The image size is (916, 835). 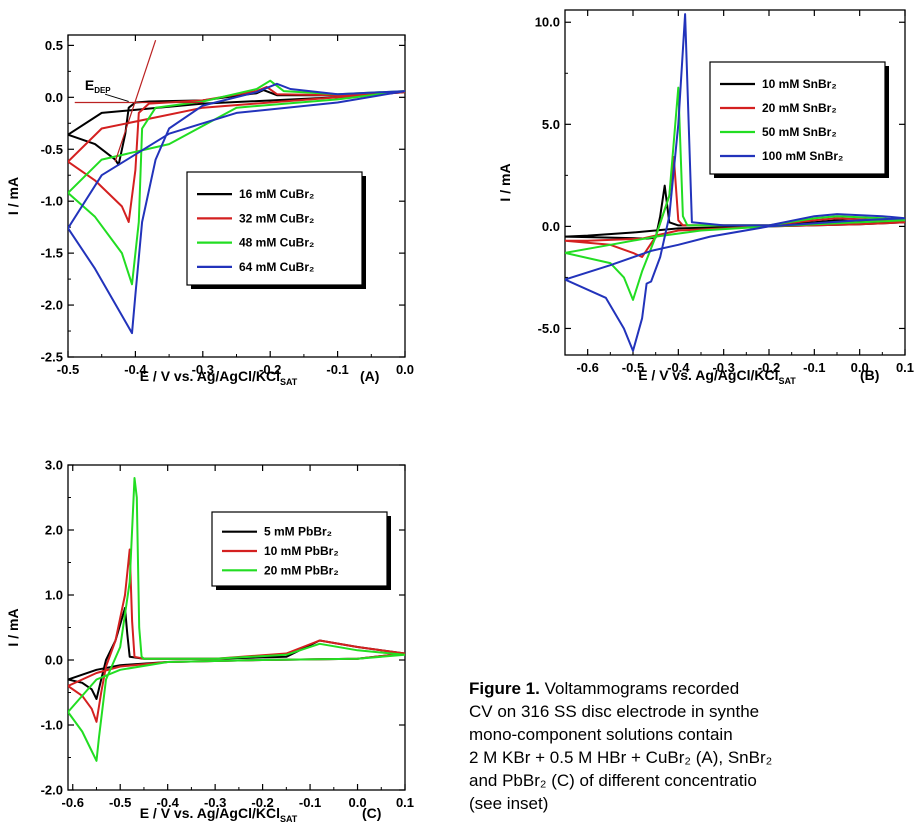 I want to click on legend-label-3: 20 mM PbBr₂, so click(x=301, y=570).